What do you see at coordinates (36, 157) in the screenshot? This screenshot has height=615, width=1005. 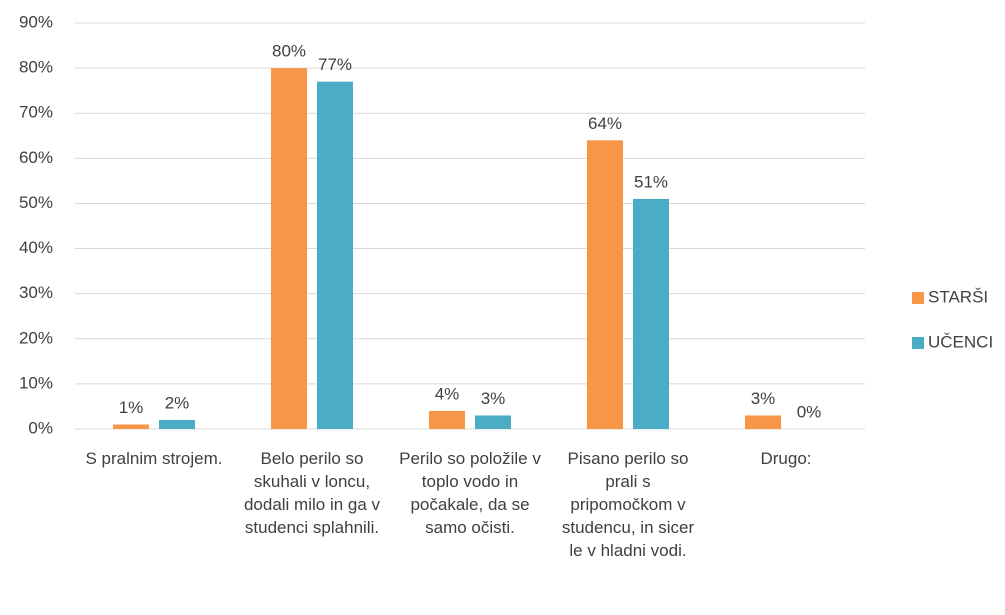 I see `y-tick-label: 60%` at bounding box center [36, 157].